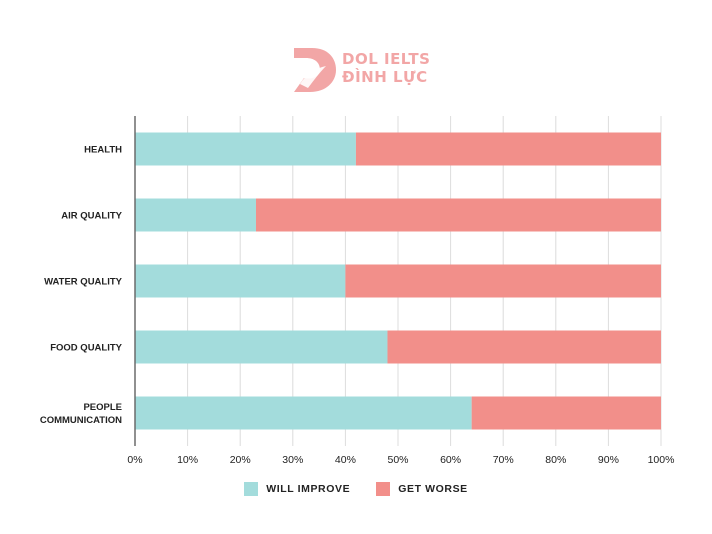 The height and width of the screenshot is (534, 712). I want to click on brand-logo: DOL IELTS ĐÌNH LỰC, so click(365, 70).